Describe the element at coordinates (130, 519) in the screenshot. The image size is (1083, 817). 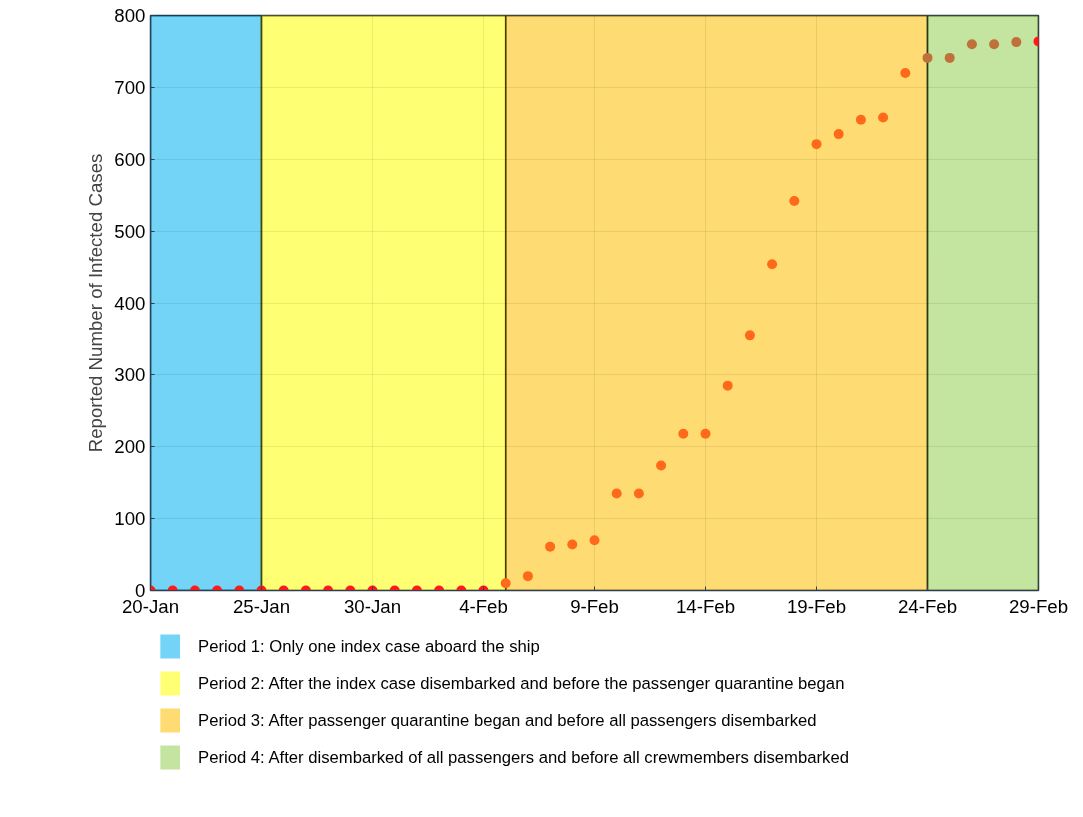
I see `y-tick-label: 100` at that location.